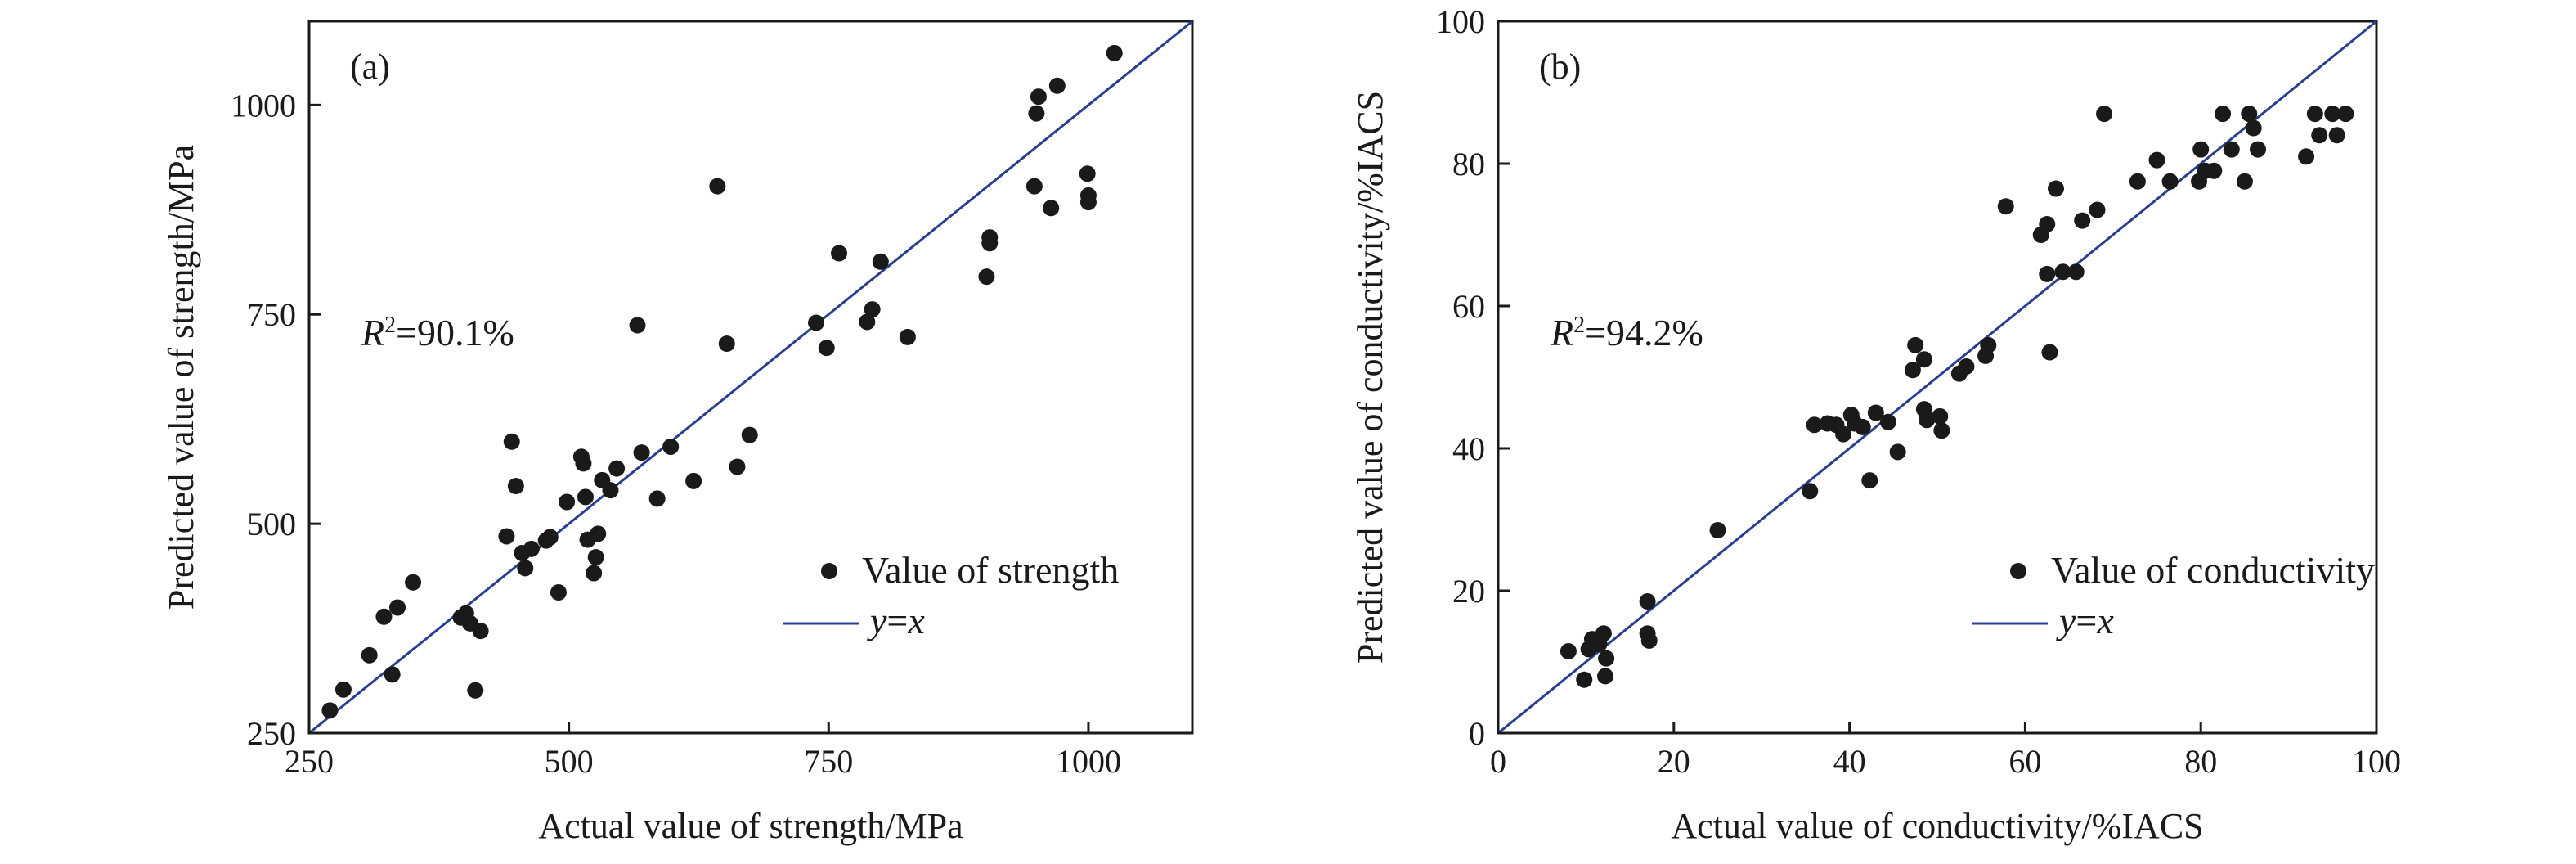  What do you see at coordinates (455, 333) in the screenshot?
I see `r-squared-value: =90.1%` at bounding box center [455, 333].